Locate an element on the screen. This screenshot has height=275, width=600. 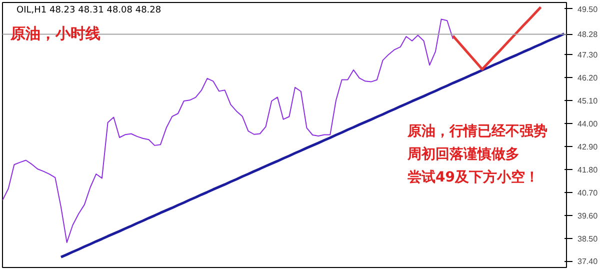
annotation: 周初回落谨慎做多 is located at coordinates (463, 154).